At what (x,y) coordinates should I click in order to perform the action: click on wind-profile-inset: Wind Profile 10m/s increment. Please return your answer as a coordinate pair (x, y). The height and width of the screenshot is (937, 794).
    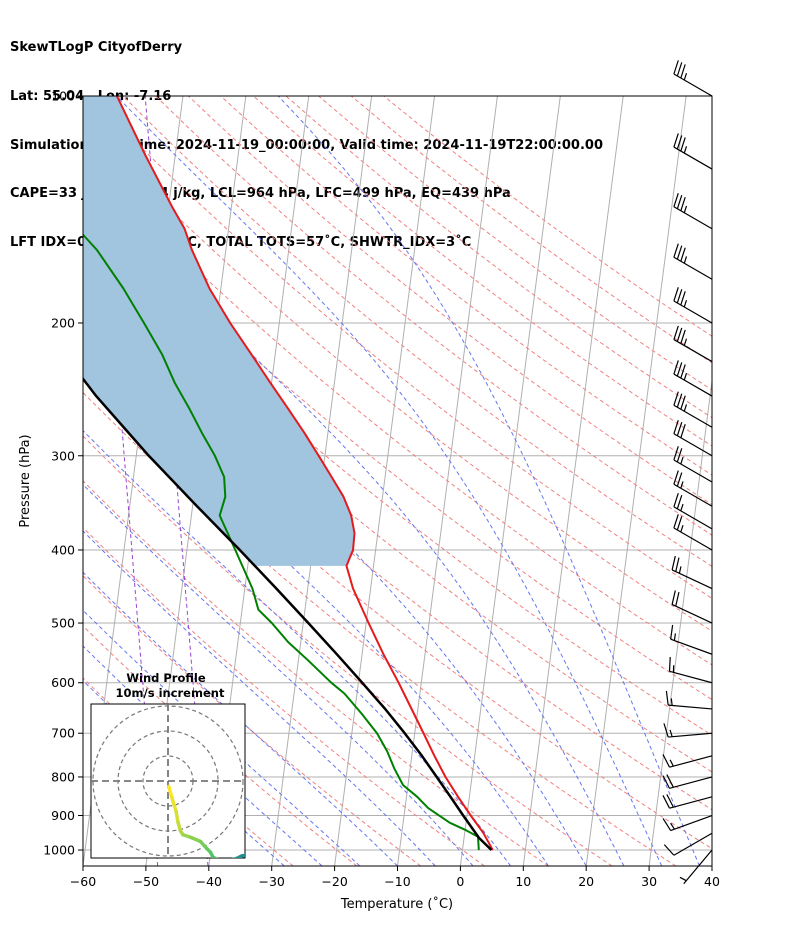
    Looking at the image, I should click on (188, 767).